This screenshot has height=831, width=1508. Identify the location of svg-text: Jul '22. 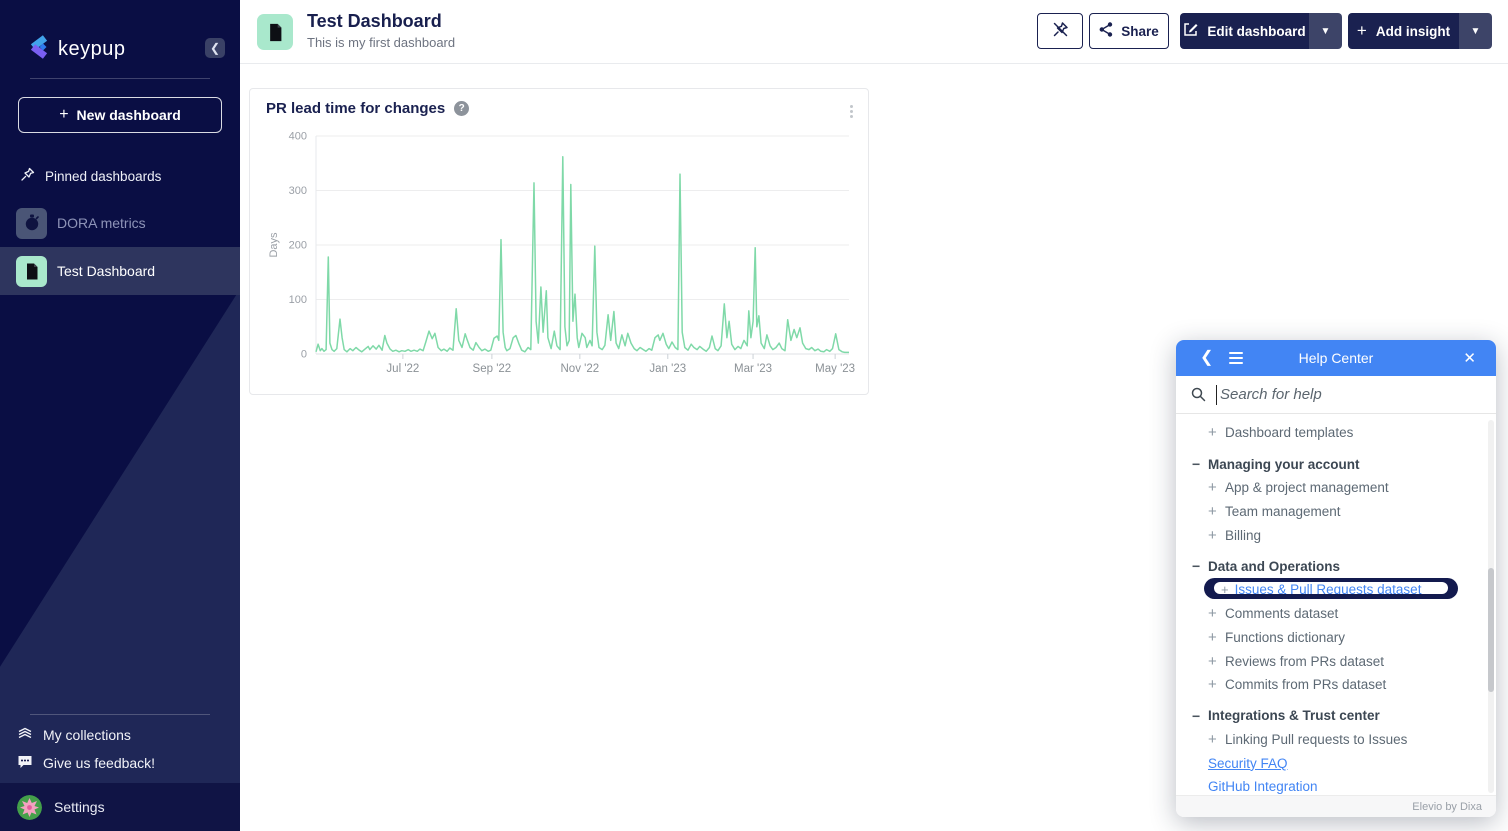
(402, 369).